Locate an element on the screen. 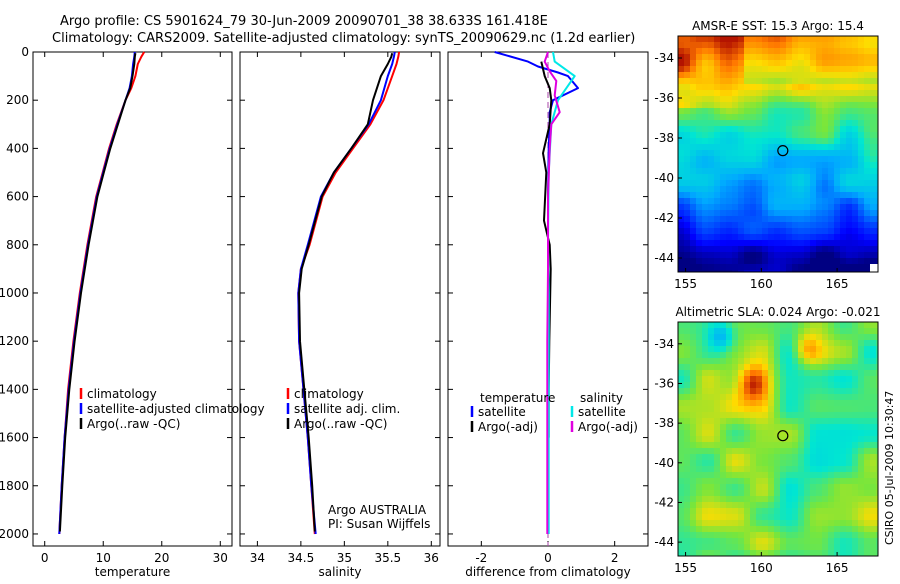 The image size is (900, 584). x-tick-label: 34.5 is located at coordinates (301, 558).